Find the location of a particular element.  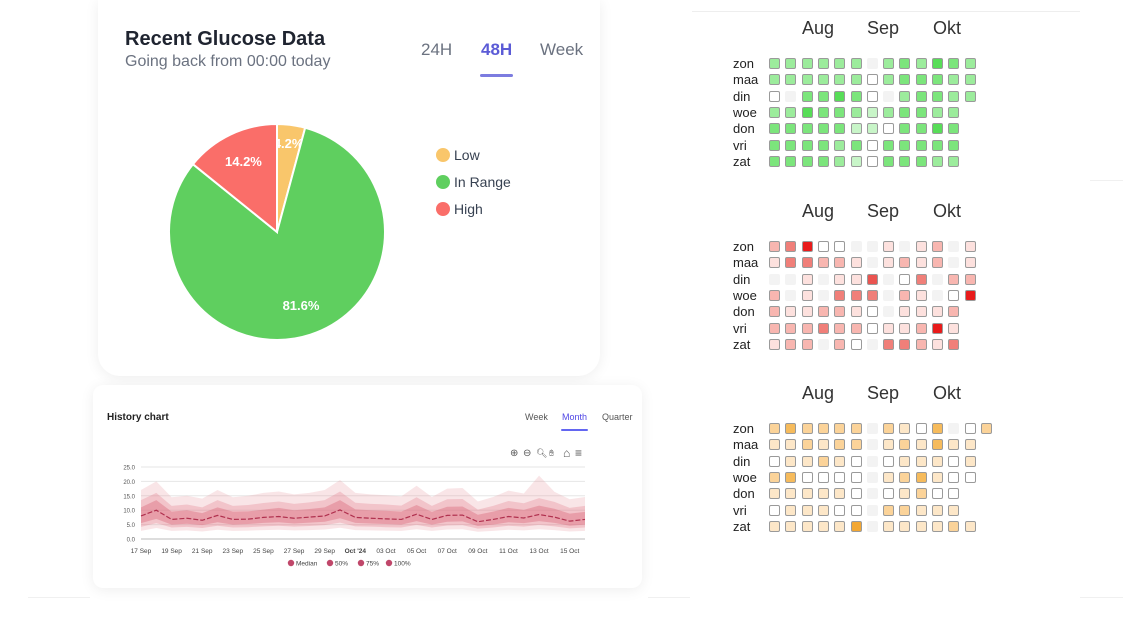

history-legend-label: 75% is located at coordinates (372, 564).